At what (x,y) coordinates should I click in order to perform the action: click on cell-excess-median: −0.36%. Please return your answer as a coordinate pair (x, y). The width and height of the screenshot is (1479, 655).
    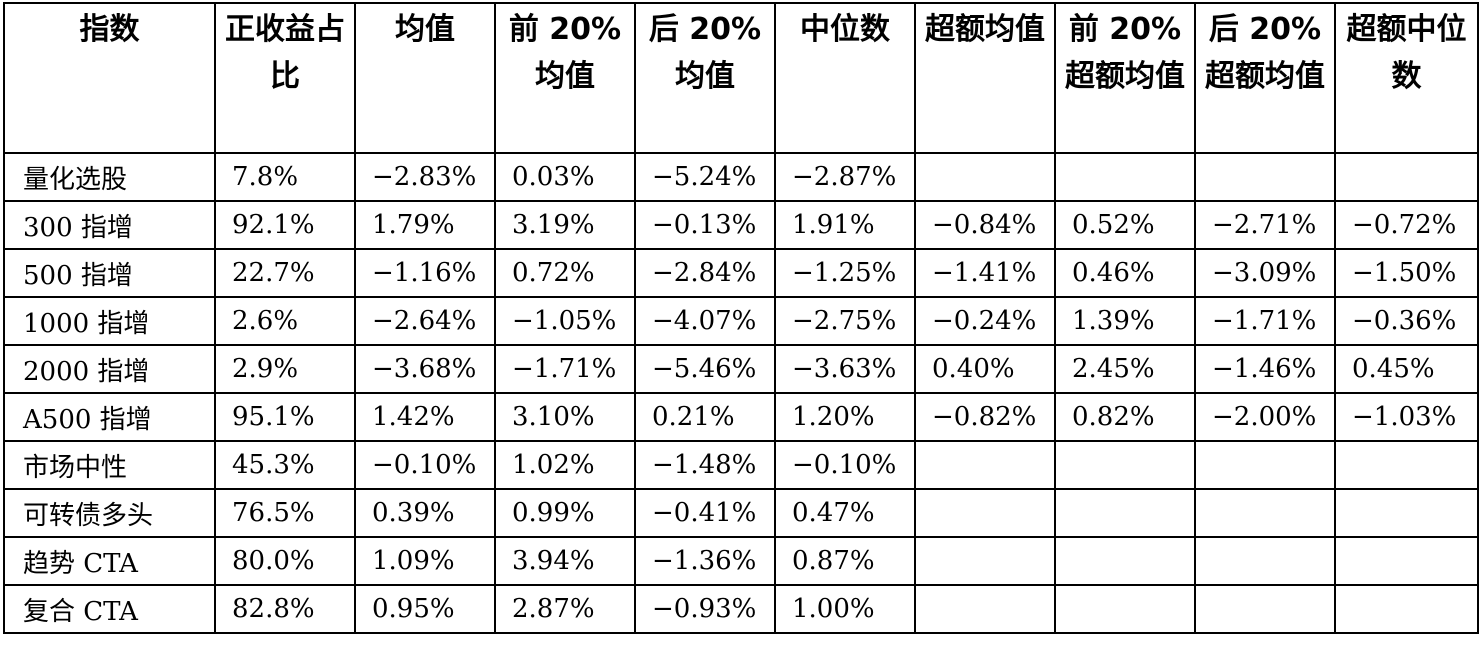
    Looking at the image, I should click on (1406, 321).